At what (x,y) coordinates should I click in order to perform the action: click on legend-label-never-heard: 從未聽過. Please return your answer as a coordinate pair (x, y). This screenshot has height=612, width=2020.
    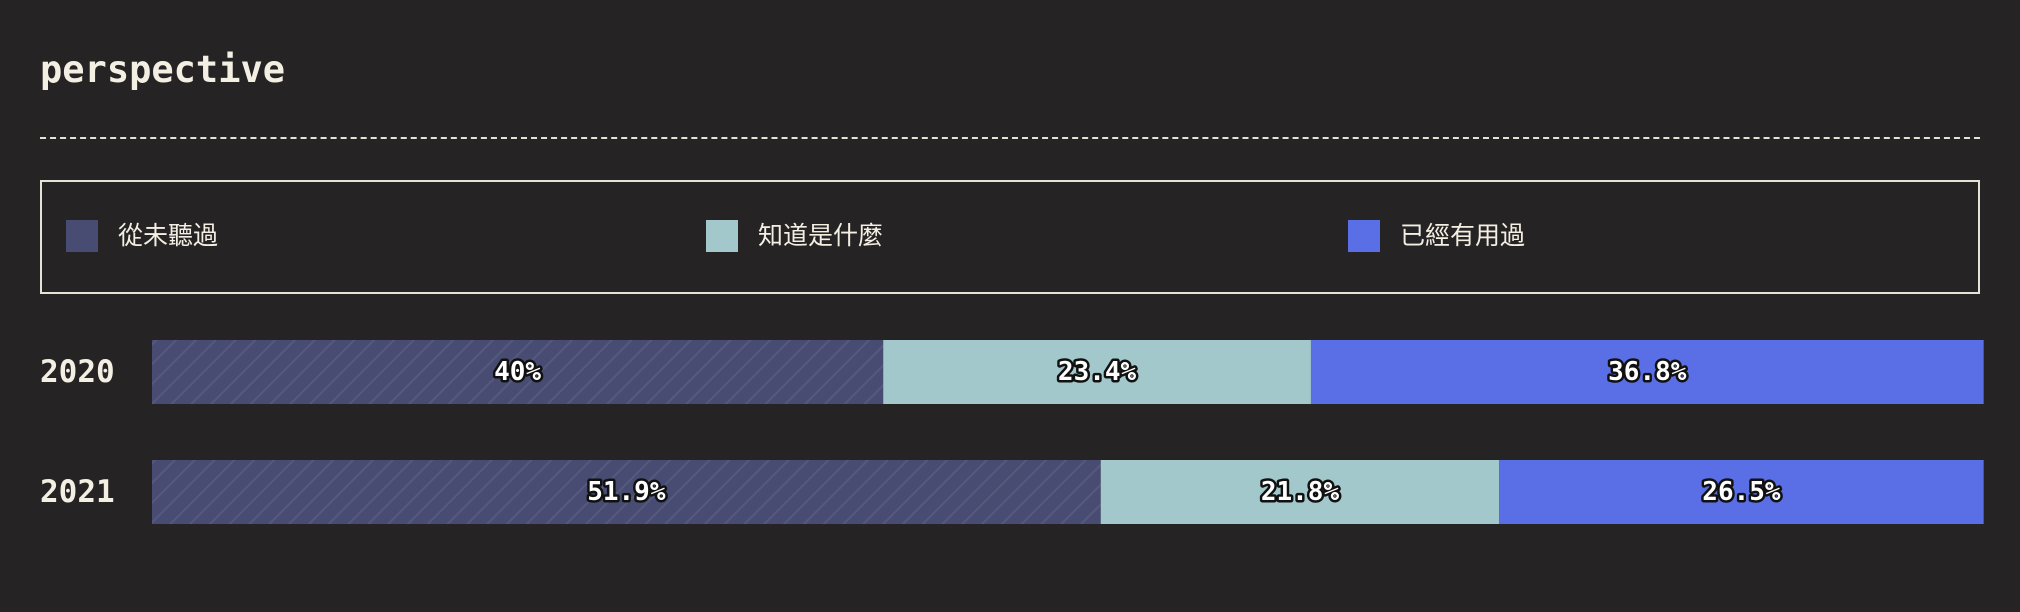
    Looking at the image, I should click on (168, 235).